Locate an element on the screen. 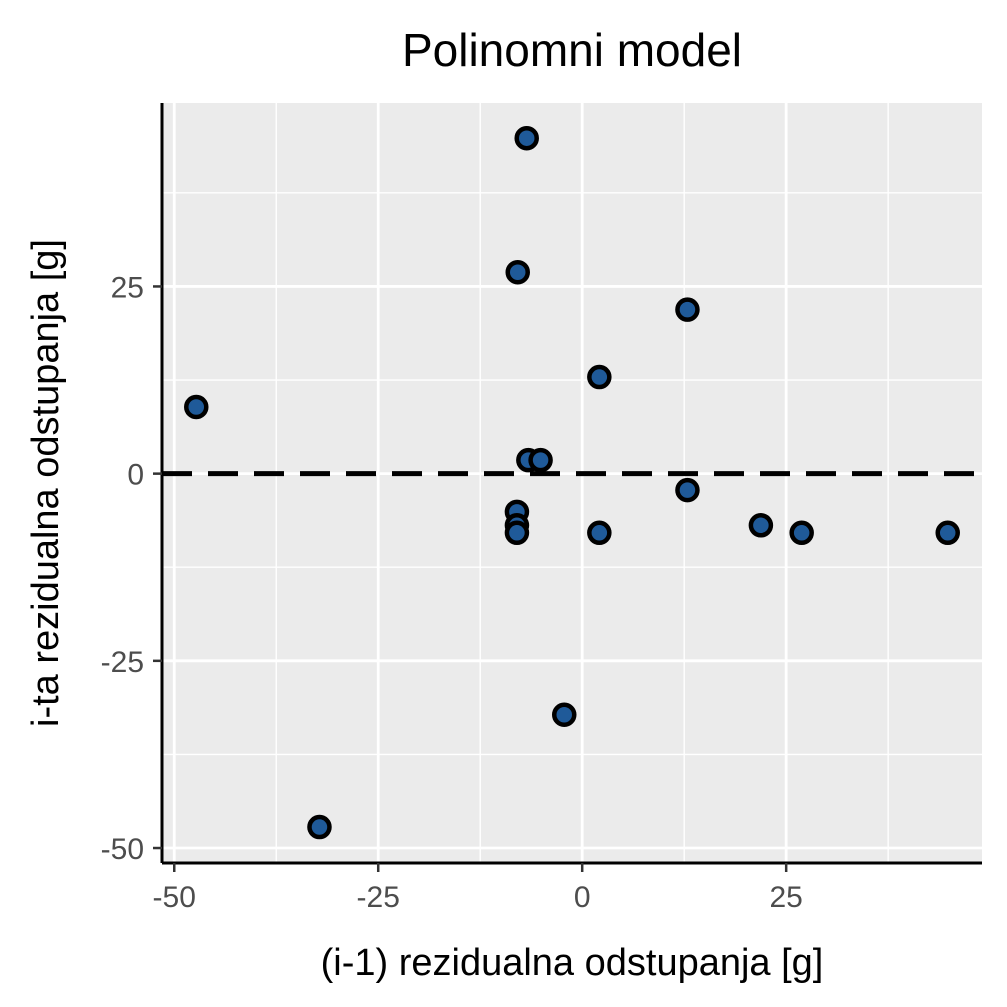 The image size is (1007, 1007). chart-title: Polinomni model is located at coordinates (572, 50).